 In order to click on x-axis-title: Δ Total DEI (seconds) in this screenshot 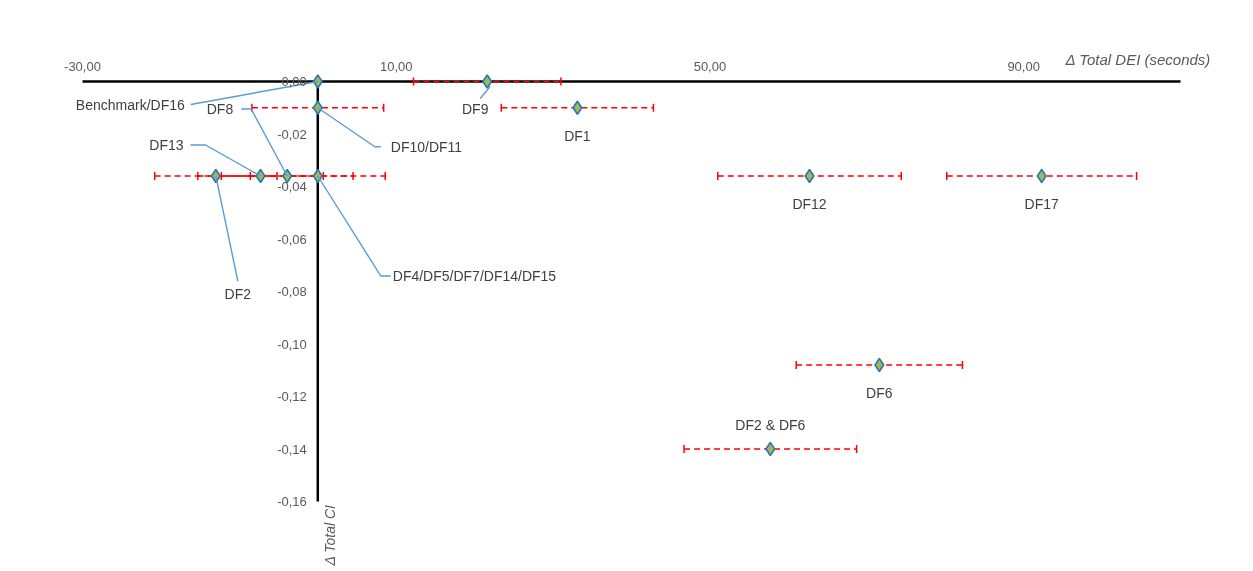, I will do `click(1137, 59)`.